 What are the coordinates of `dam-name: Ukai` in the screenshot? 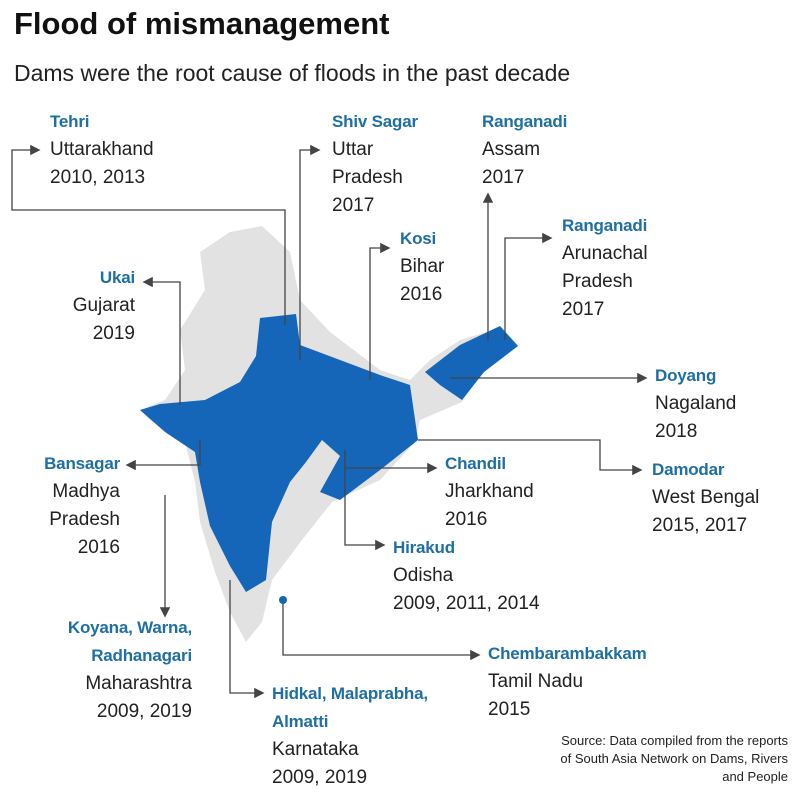 It's located at (117, 277).